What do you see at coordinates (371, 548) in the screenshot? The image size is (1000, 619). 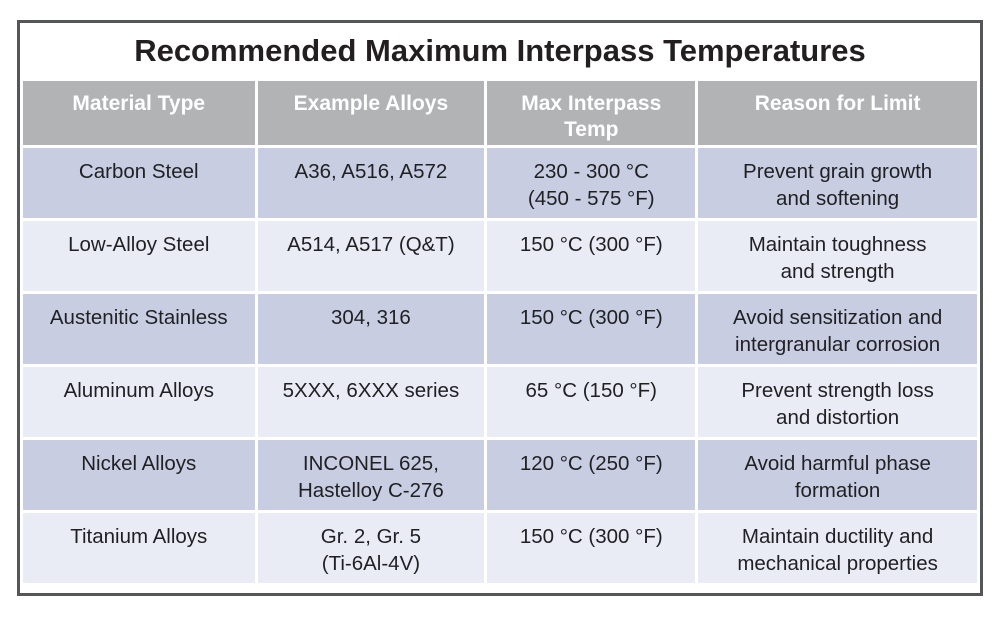 I see `cell-alloys: Gr. 2, Gr. 5 (Ti-6Al-4V)` at bounding box center [371, 548].